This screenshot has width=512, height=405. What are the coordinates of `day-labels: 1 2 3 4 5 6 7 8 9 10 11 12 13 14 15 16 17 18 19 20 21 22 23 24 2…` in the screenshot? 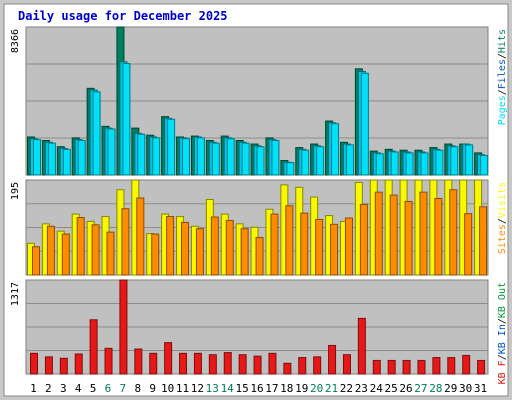 It's located at (258, 388).